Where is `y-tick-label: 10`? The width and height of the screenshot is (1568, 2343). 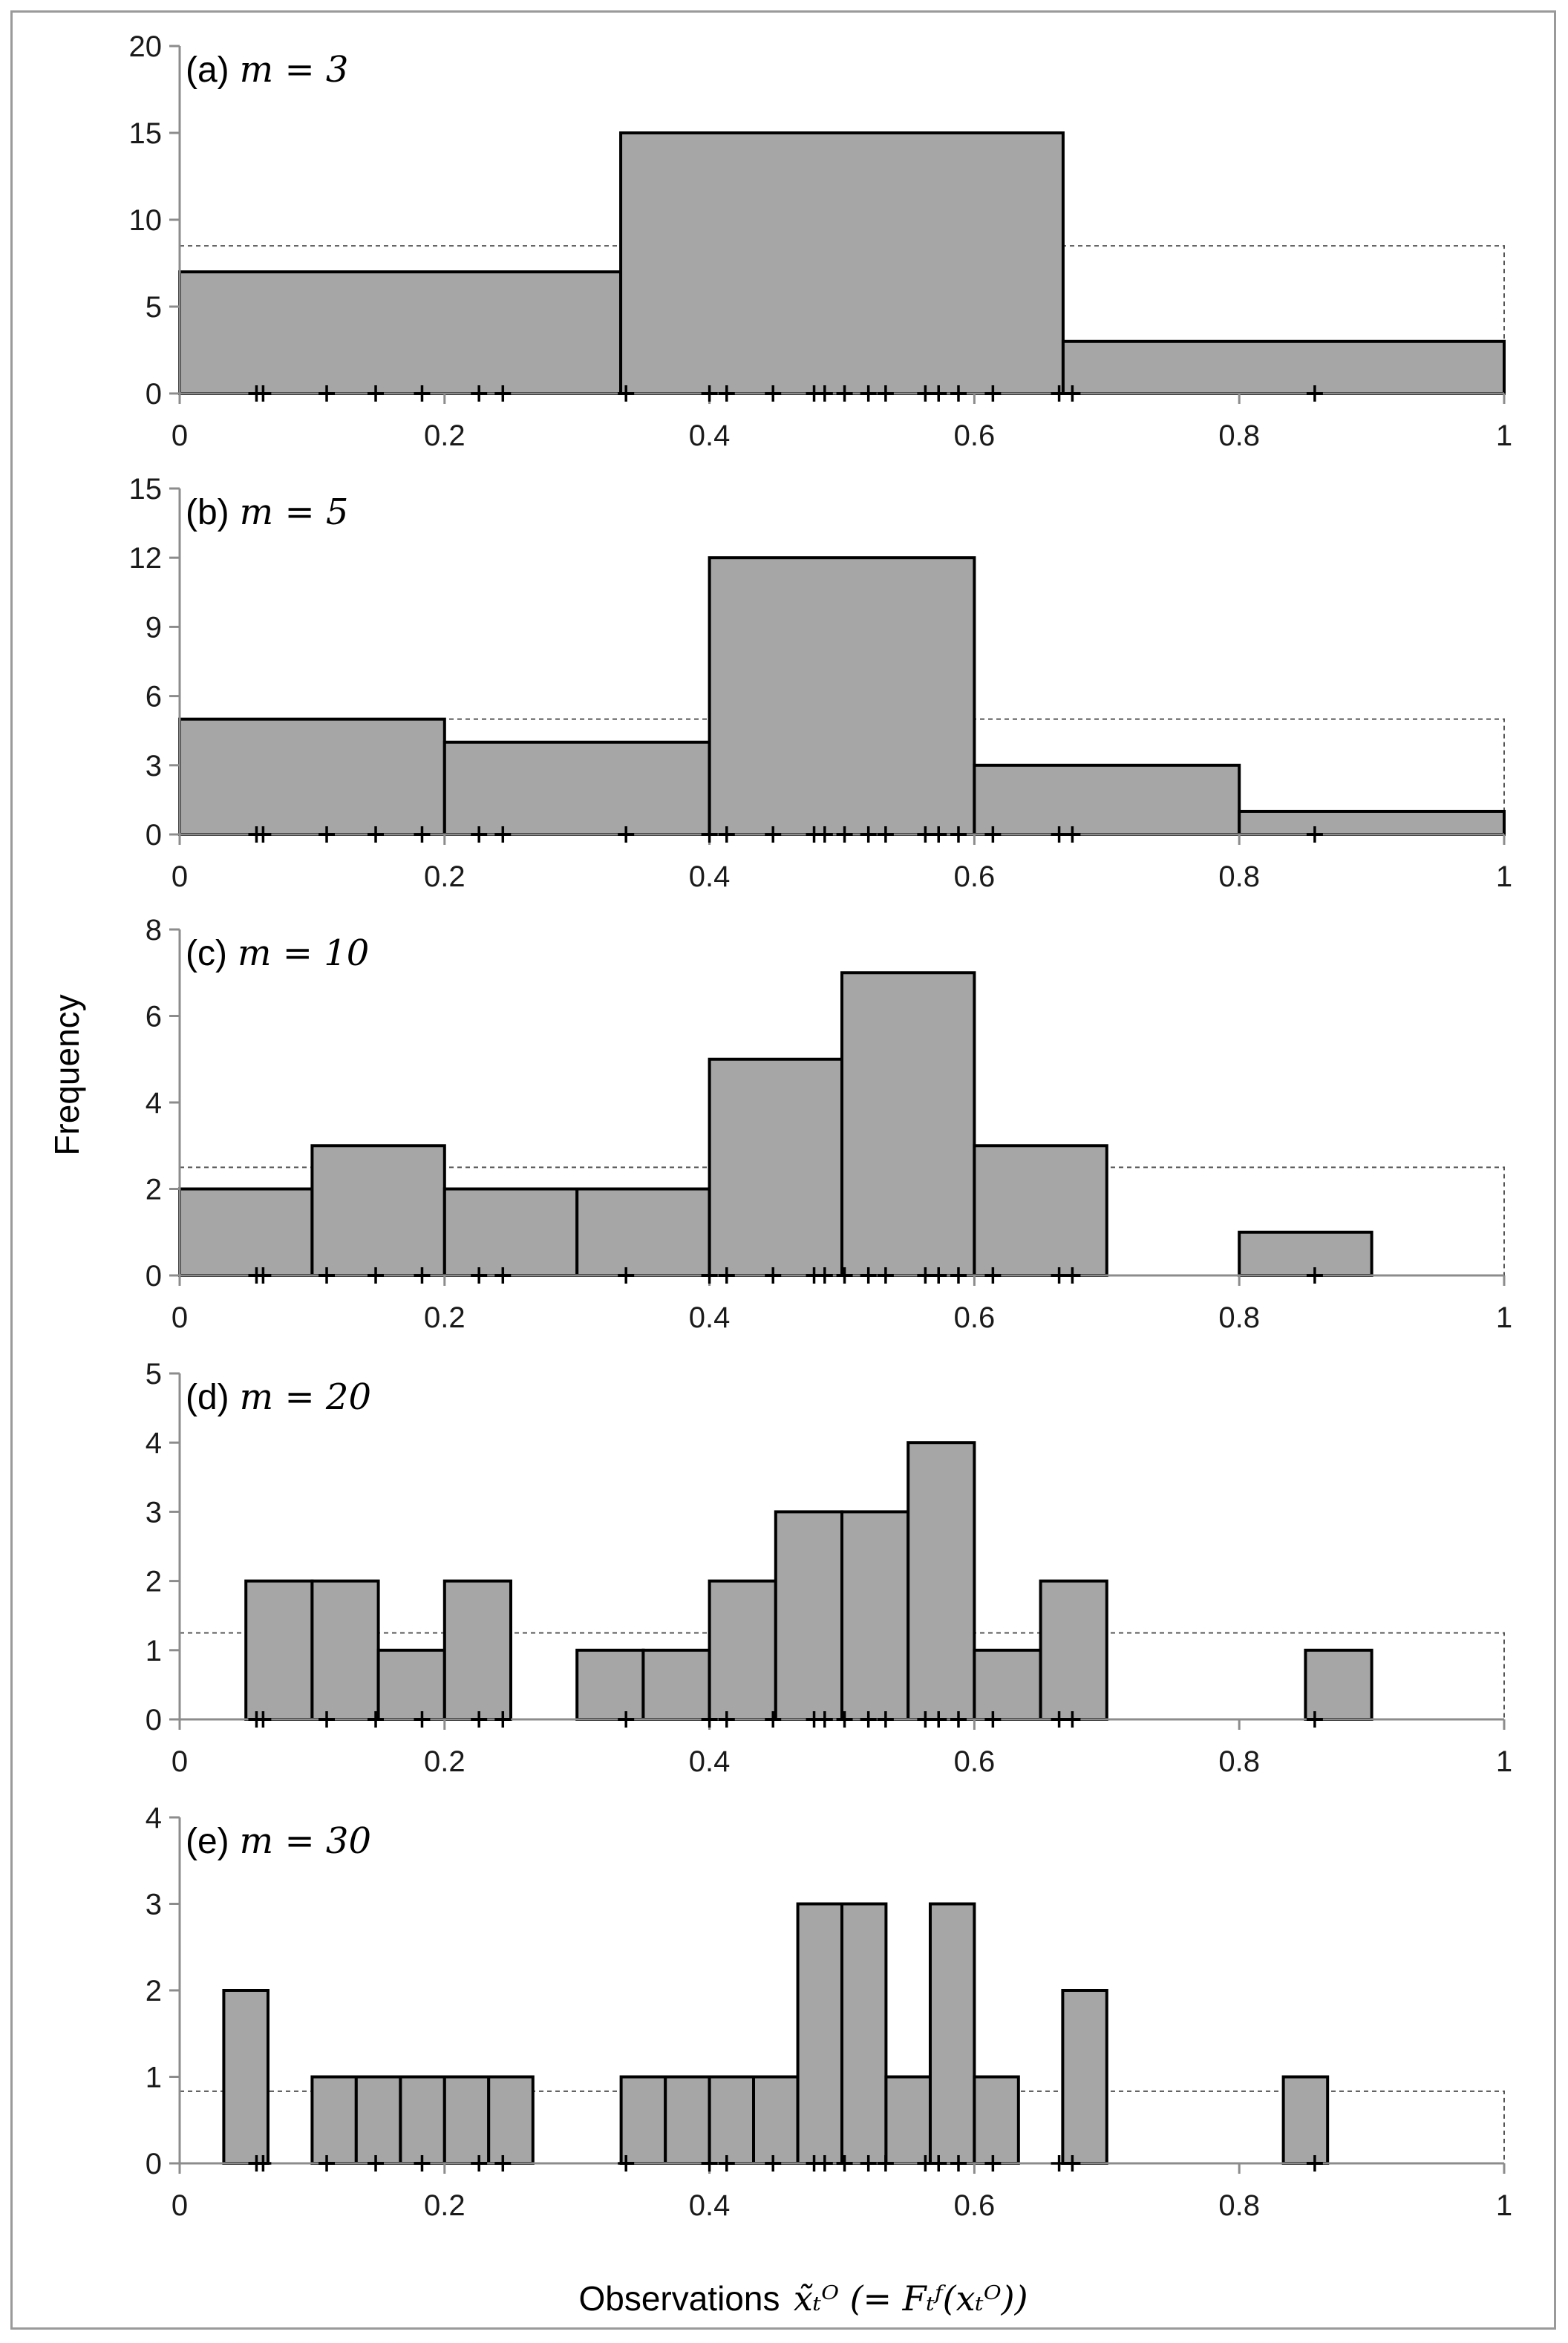 y-tick-label: 10 is located at coordinates (146, 221).